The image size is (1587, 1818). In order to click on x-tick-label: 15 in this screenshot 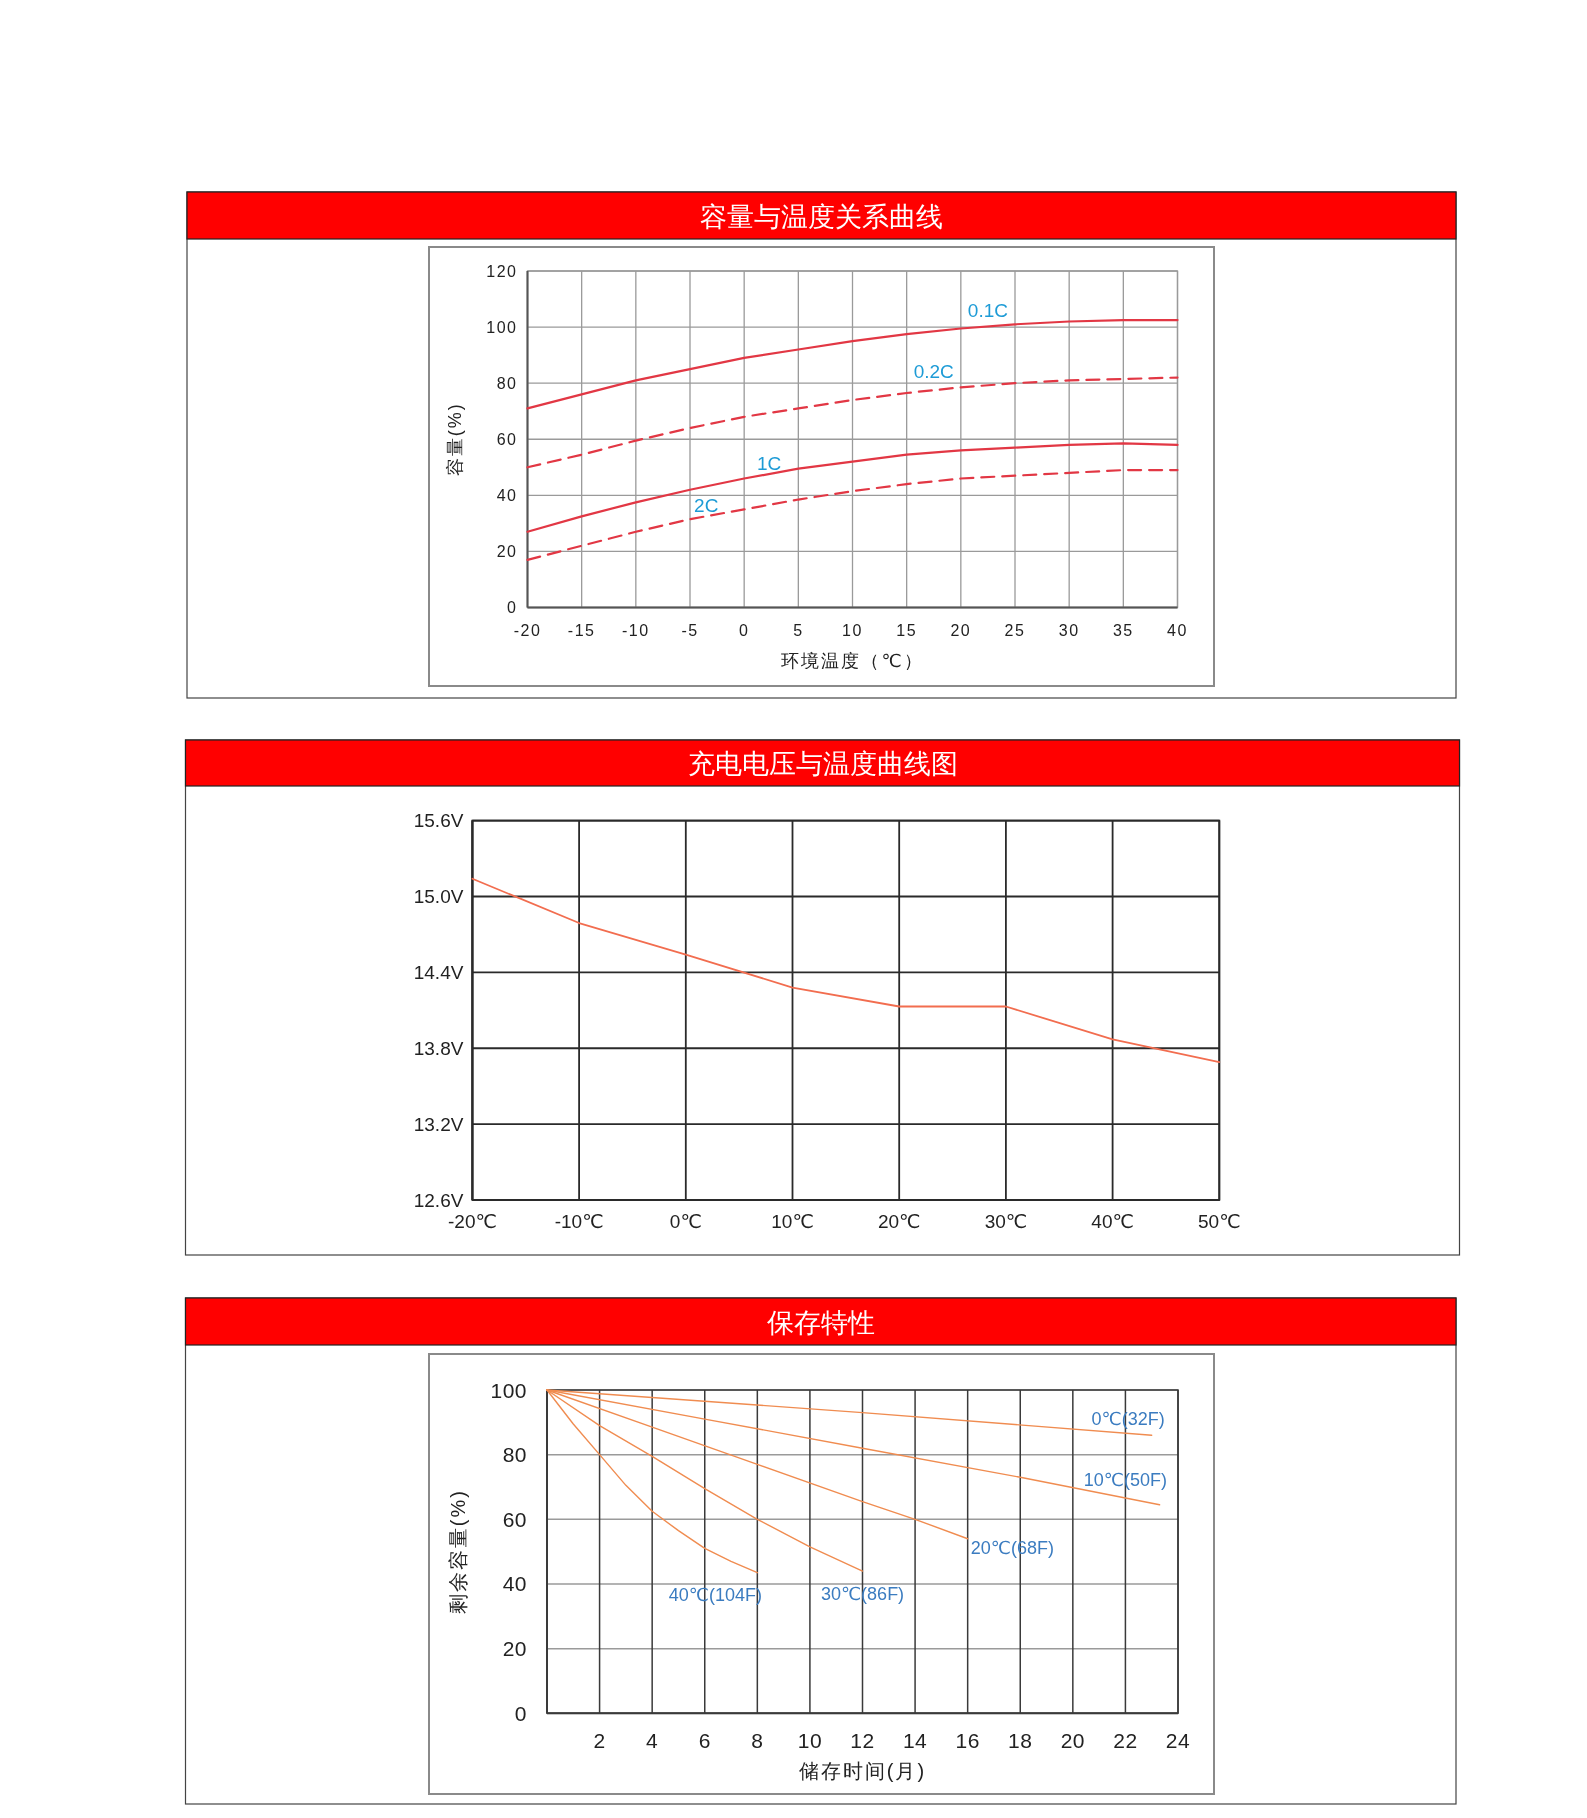, I will do `click(907, 630)`.